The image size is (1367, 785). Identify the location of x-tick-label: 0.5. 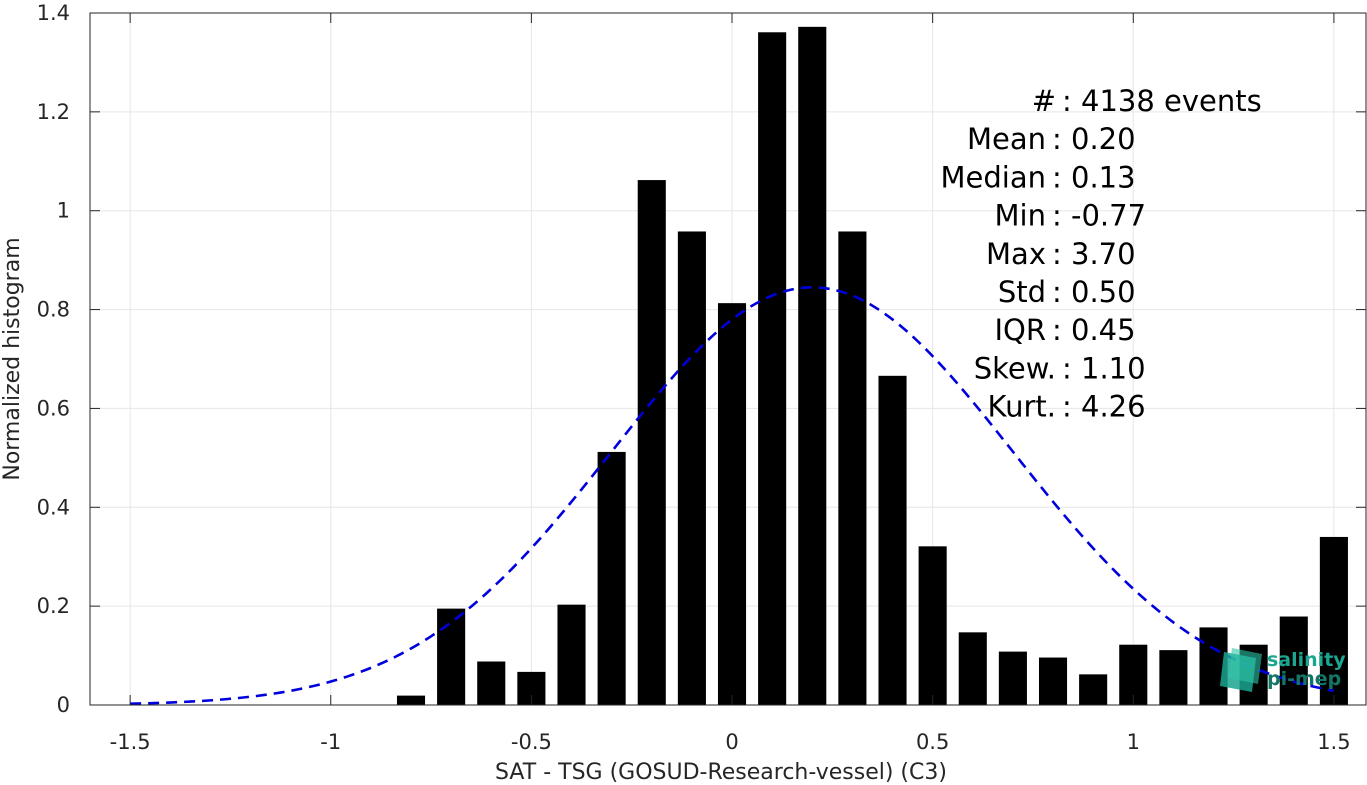
(932, 742).